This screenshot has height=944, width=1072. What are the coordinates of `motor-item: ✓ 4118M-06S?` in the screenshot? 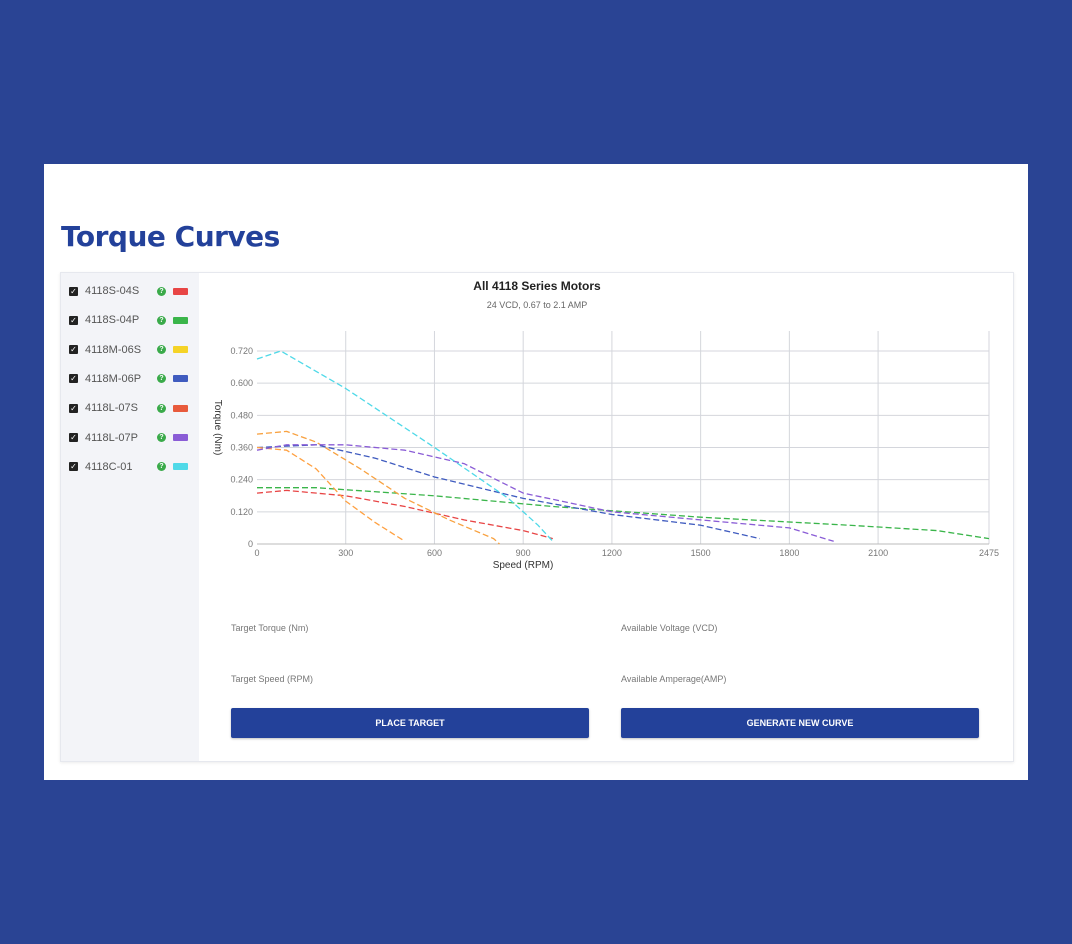 It's located at (131, 350).